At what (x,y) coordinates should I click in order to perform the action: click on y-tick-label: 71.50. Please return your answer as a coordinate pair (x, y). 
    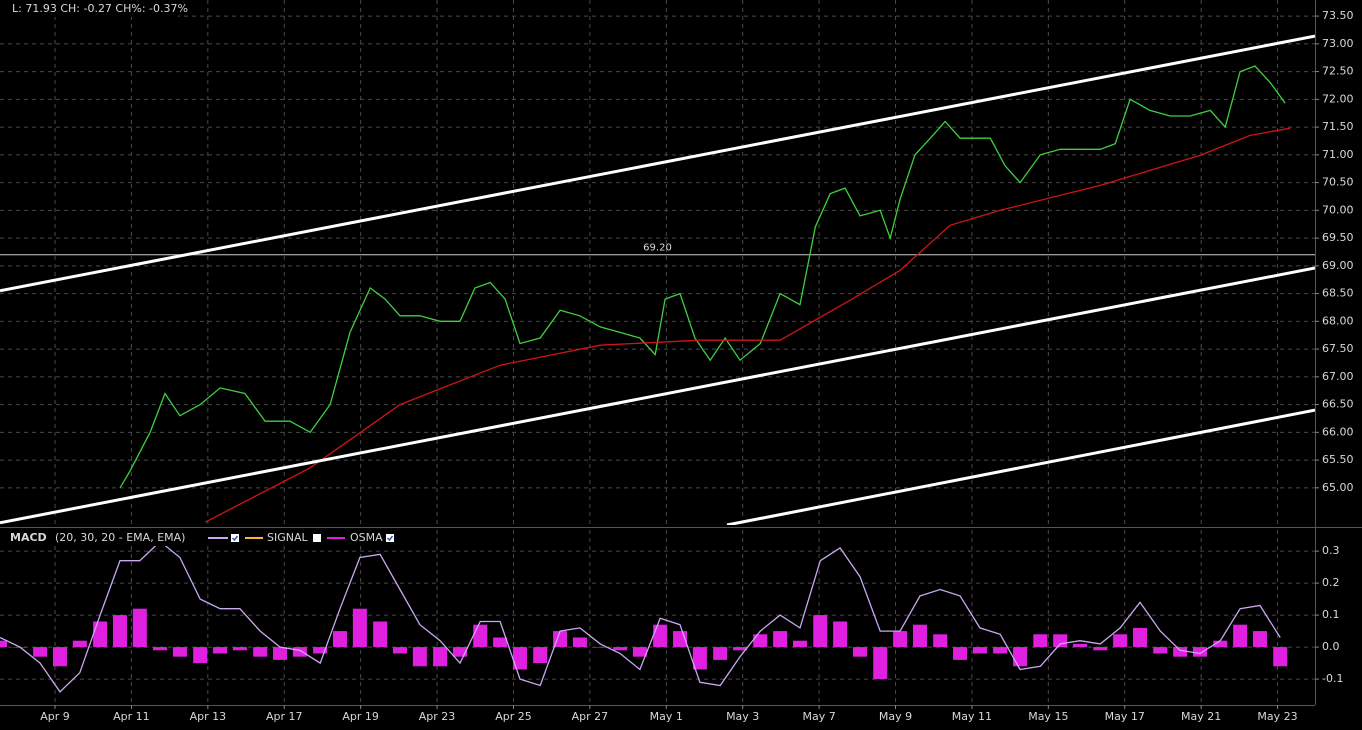
    Looking at the image, I should click on (1338, 126).